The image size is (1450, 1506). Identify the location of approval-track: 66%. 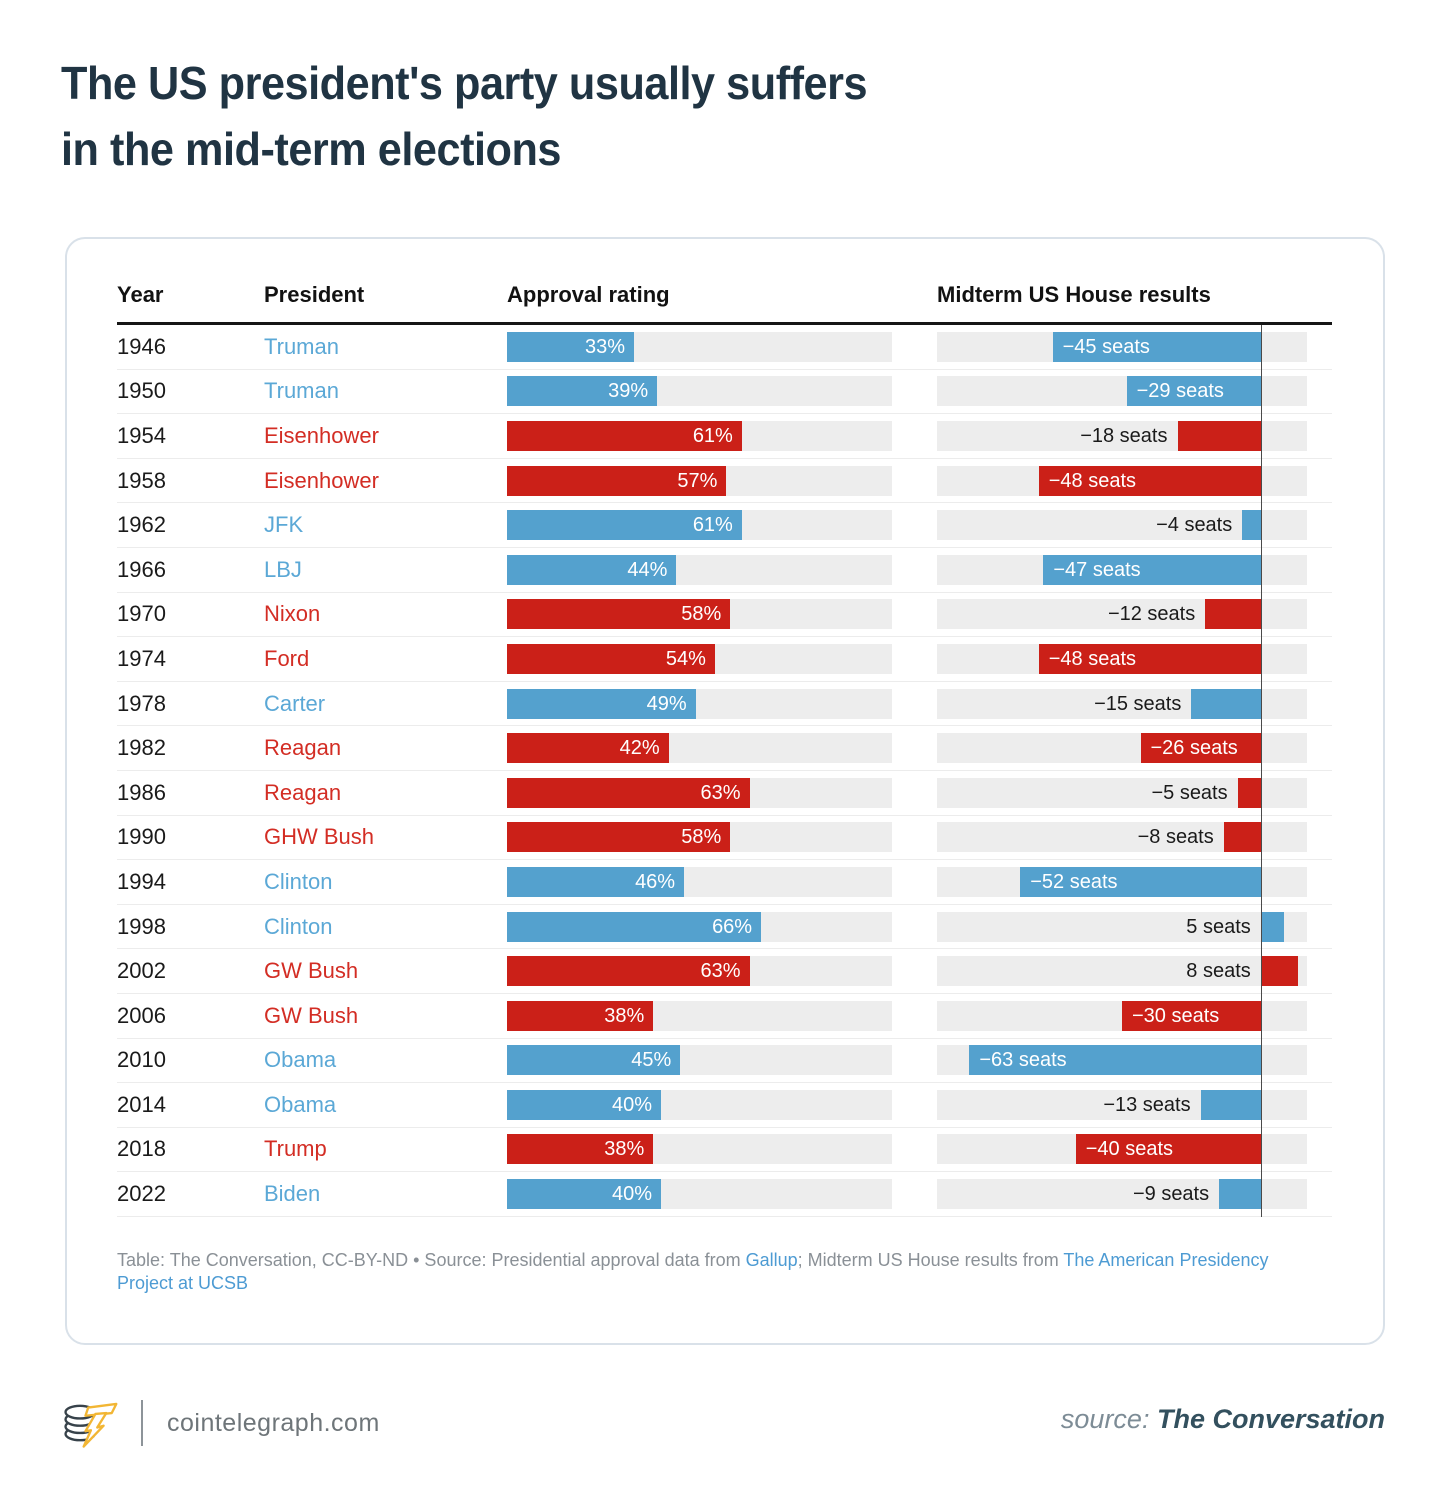
(699, 926).